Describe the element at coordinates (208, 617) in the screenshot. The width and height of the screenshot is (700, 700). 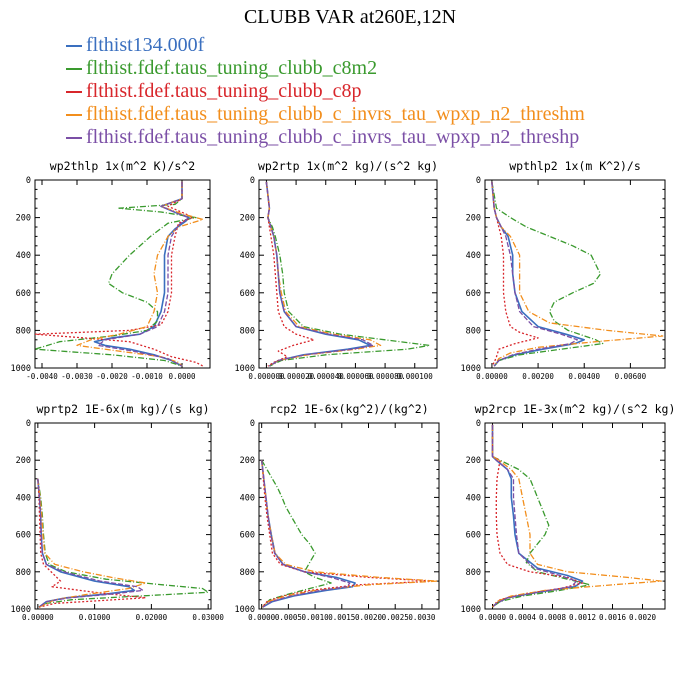
I see `x-tick-label: 0.03000` at that location.